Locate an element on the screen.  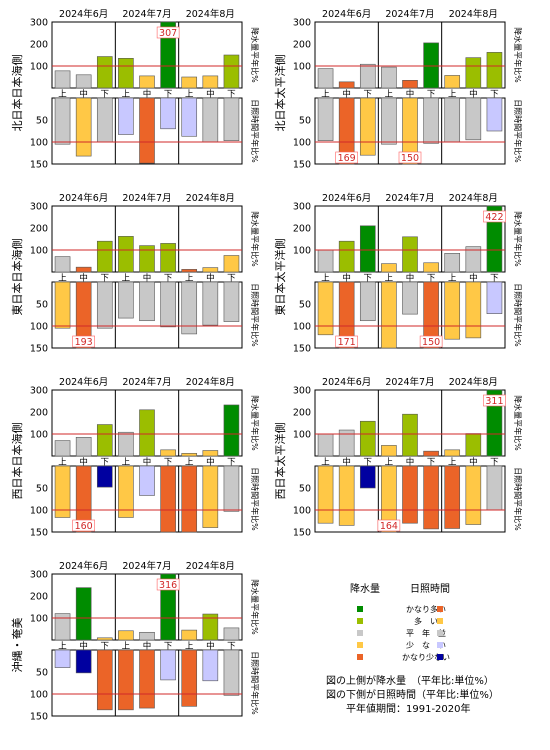
precip-axis-label: 降水量平年比% is located at coordinates (518, 239).